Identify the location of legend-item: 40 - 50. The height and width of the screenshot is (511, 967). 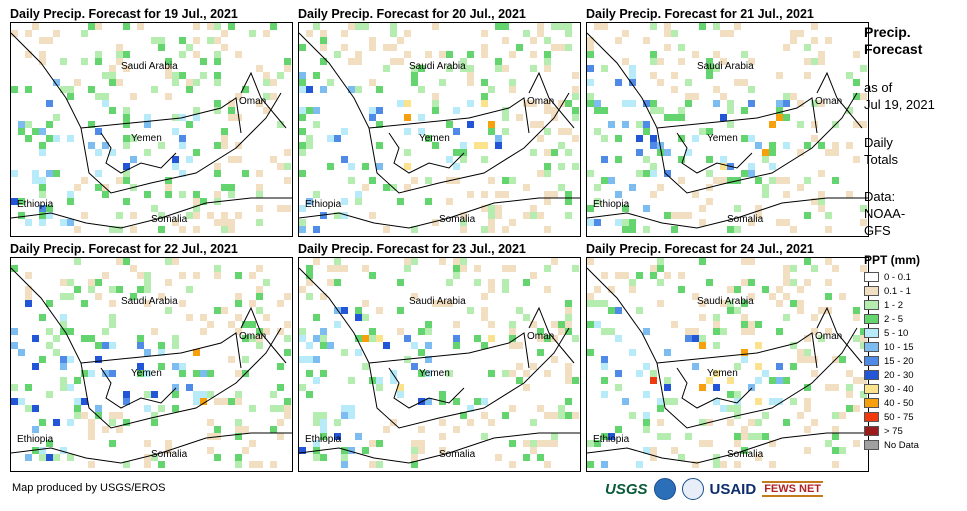
(892, 403).